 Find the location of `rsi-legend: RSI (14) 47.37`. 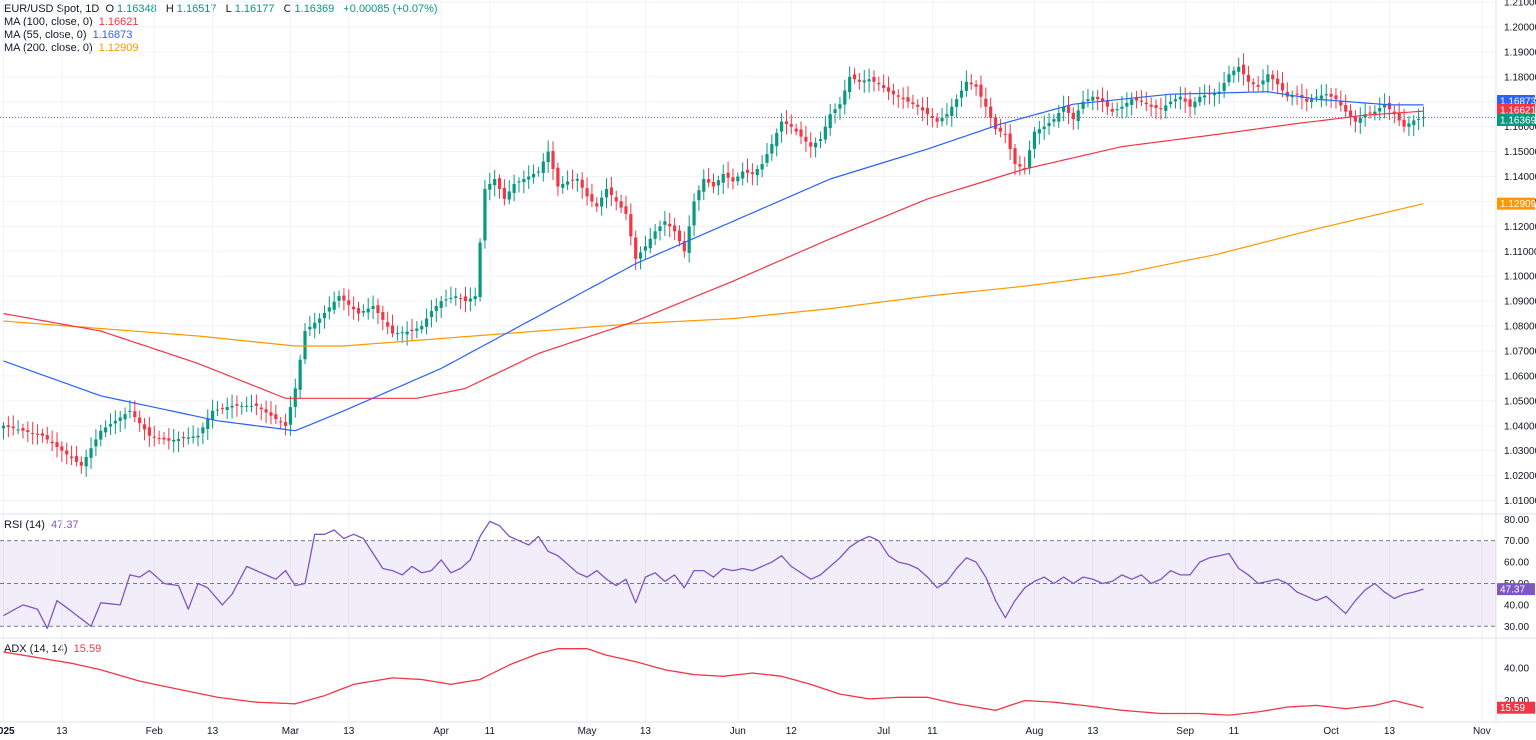

rsi-legend: RSI (14) 47.37 is located at coordinates (43, 525).